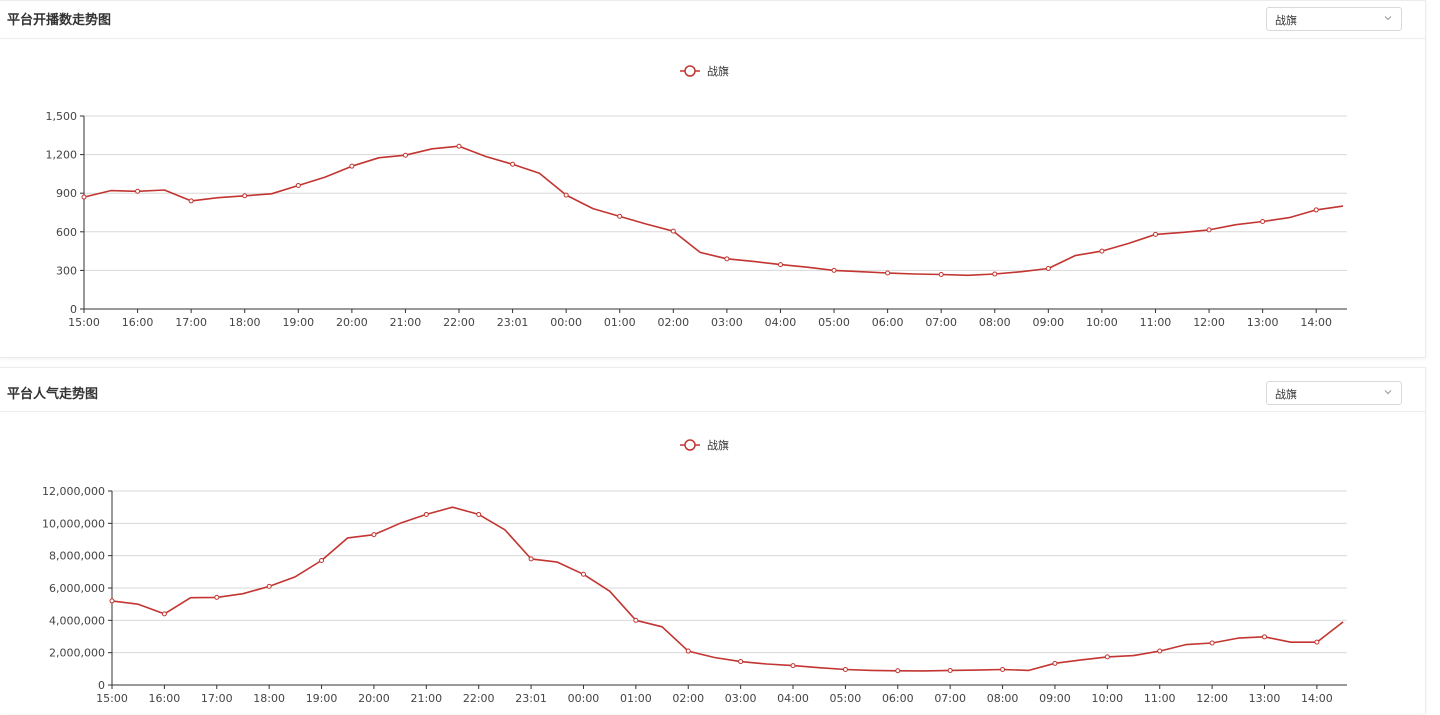  What do you see at coordinates (62, 155) in the screenshot?
I see `y-tick-label: 1,200` at bounding box center [62, 155].